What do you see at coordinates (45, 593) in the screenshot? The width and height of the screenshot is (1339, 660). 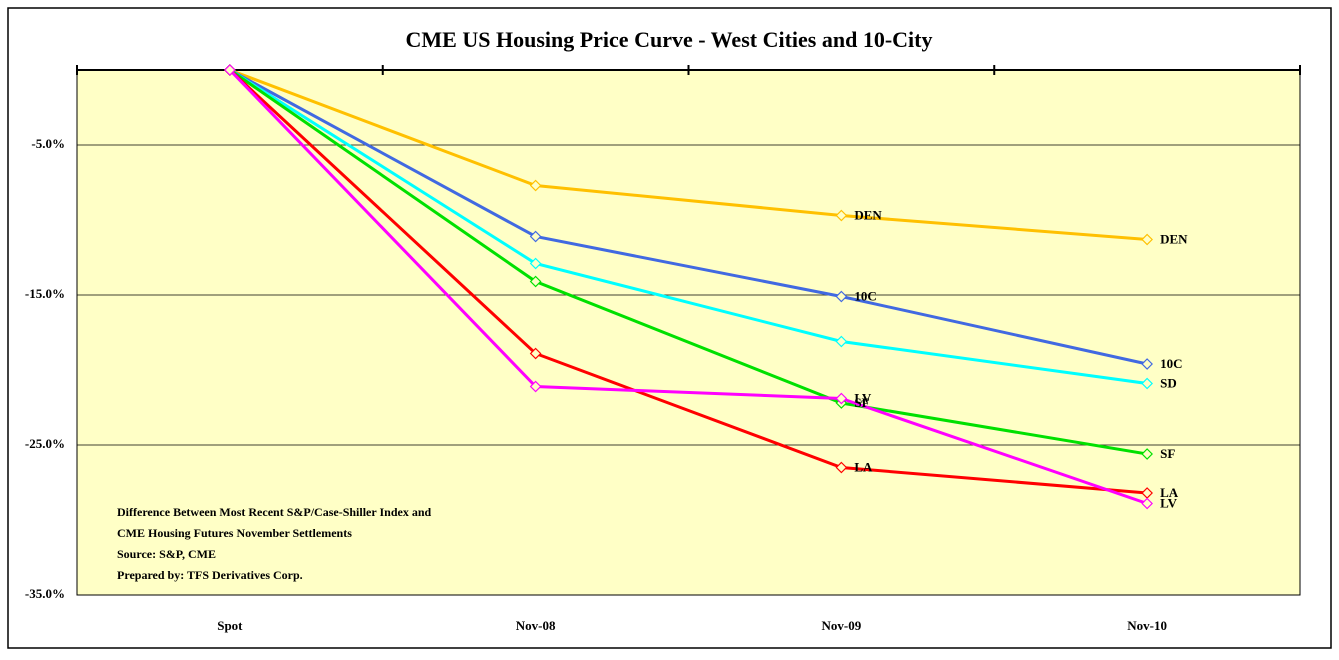 I see `y-tick-label: -35.0%` at bounding box center [45, 593].